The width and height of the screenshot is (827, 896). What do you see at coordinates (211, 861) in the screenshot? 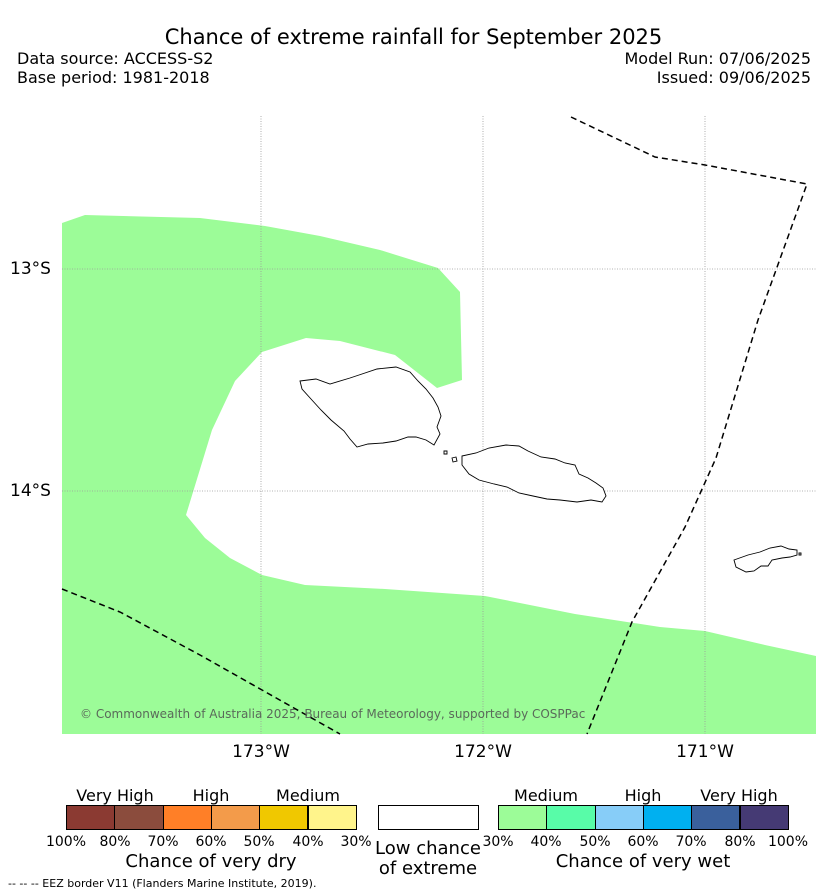
I see `legend-dry-caption: Chance of very dry` at bounding box center [211, 861].